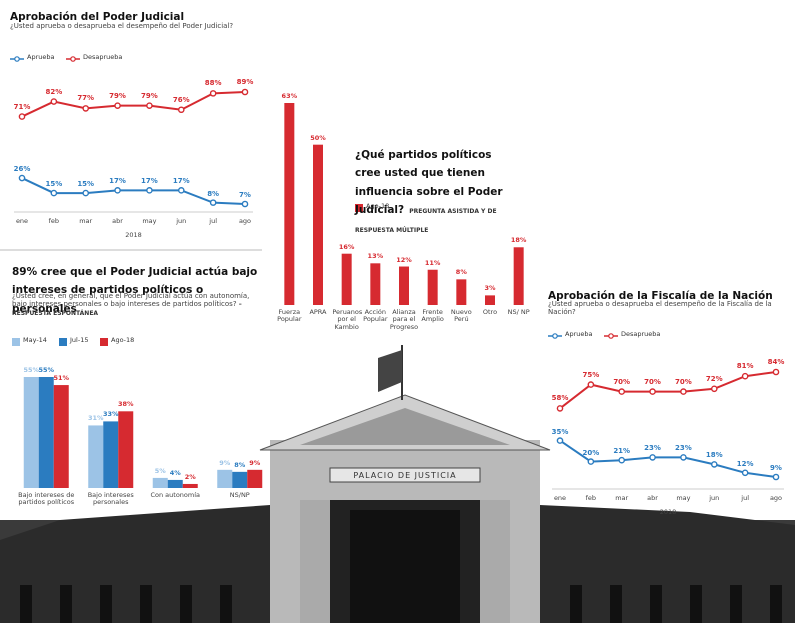 Image resolution: width=795 pixels, height=623 pixels. I want to click on value-label: 31%, so click(95, 418).